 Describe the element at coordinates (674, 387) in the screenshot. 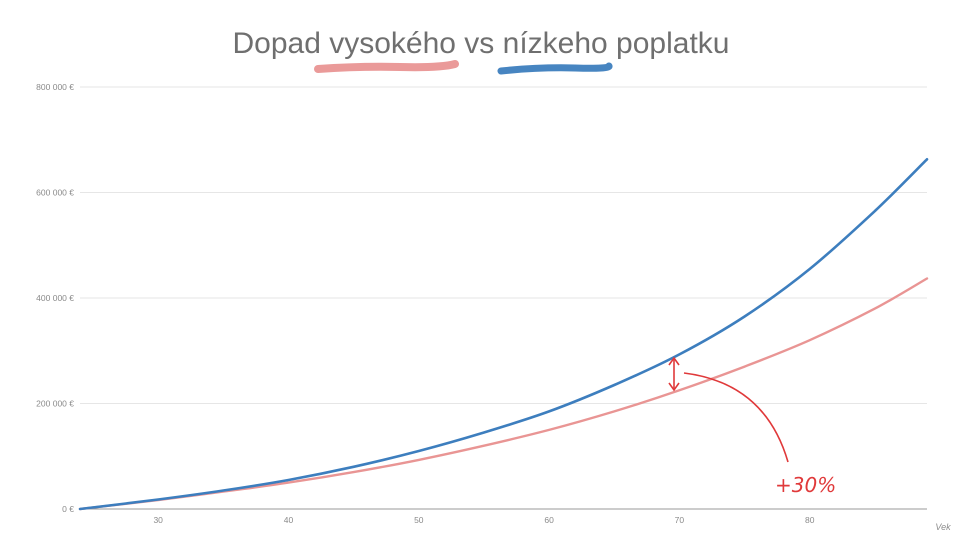

I see `annotation-arrowhead-bottom` at that location.